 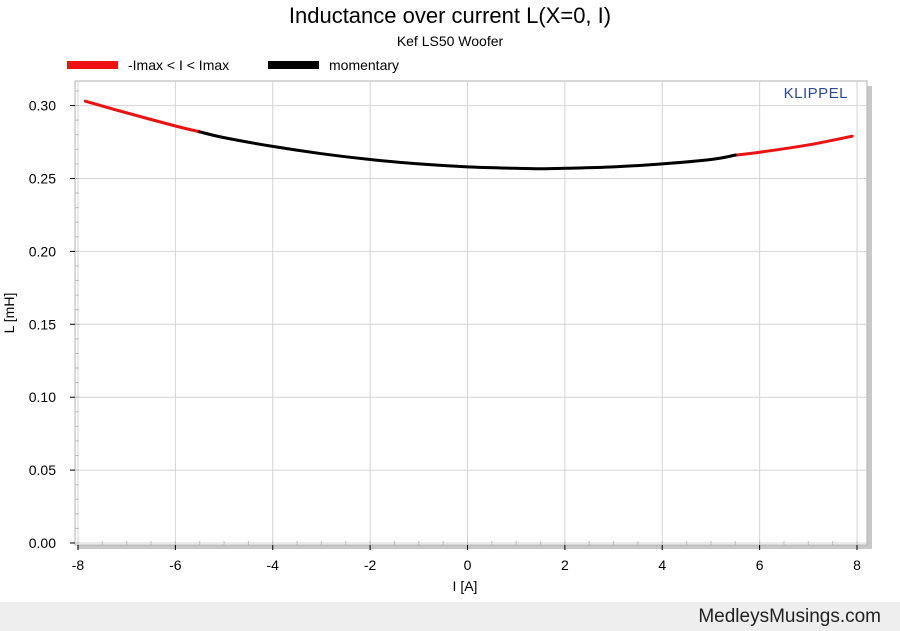 I want to click on legend-label-0: -Imax < I < Imax, so click(x=178, y=65).